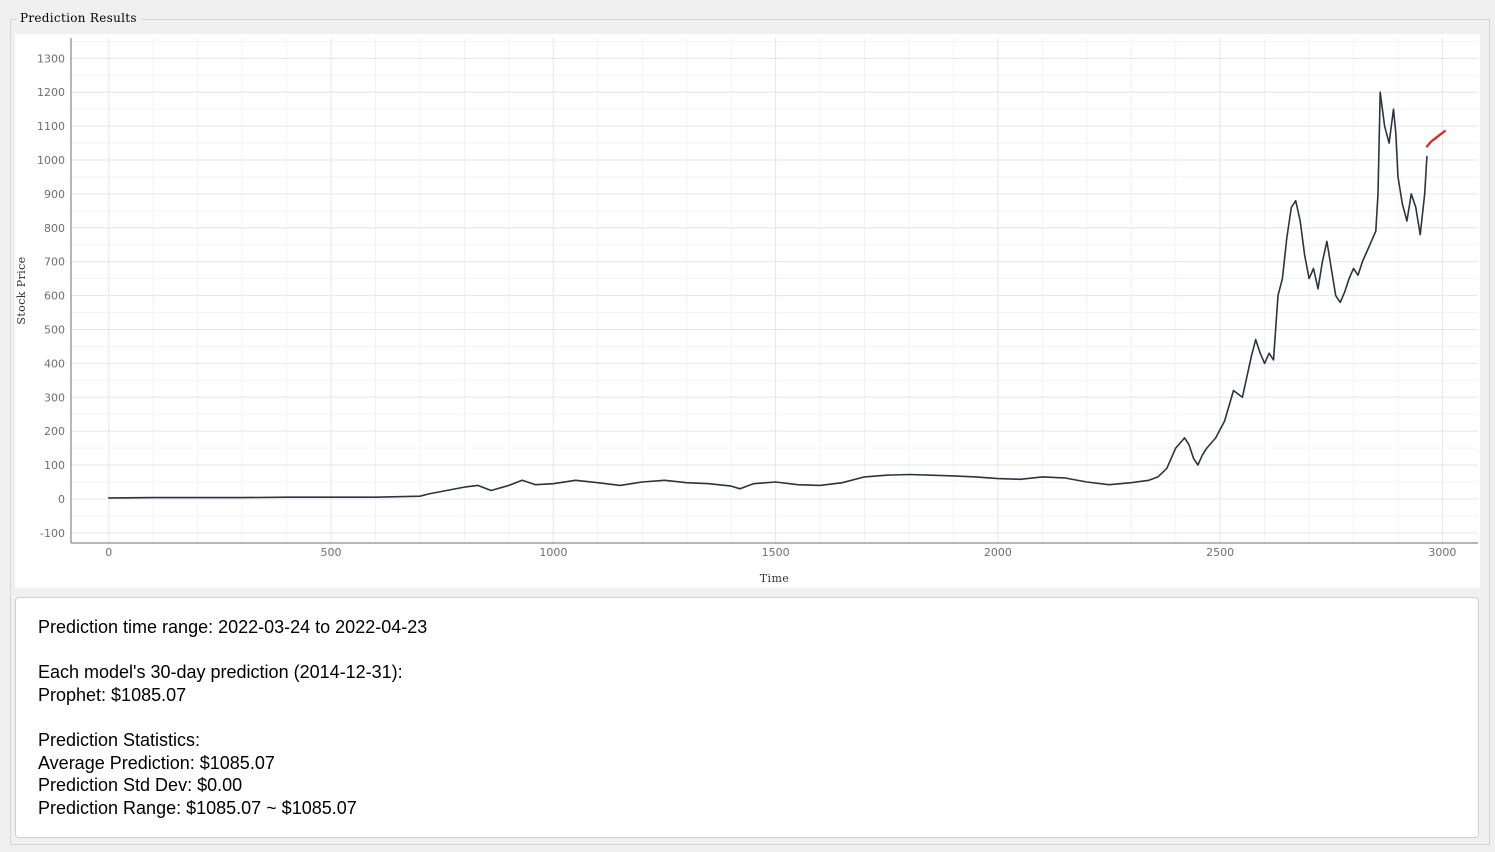  I want to click on prediction-line, so click(1435, 139).